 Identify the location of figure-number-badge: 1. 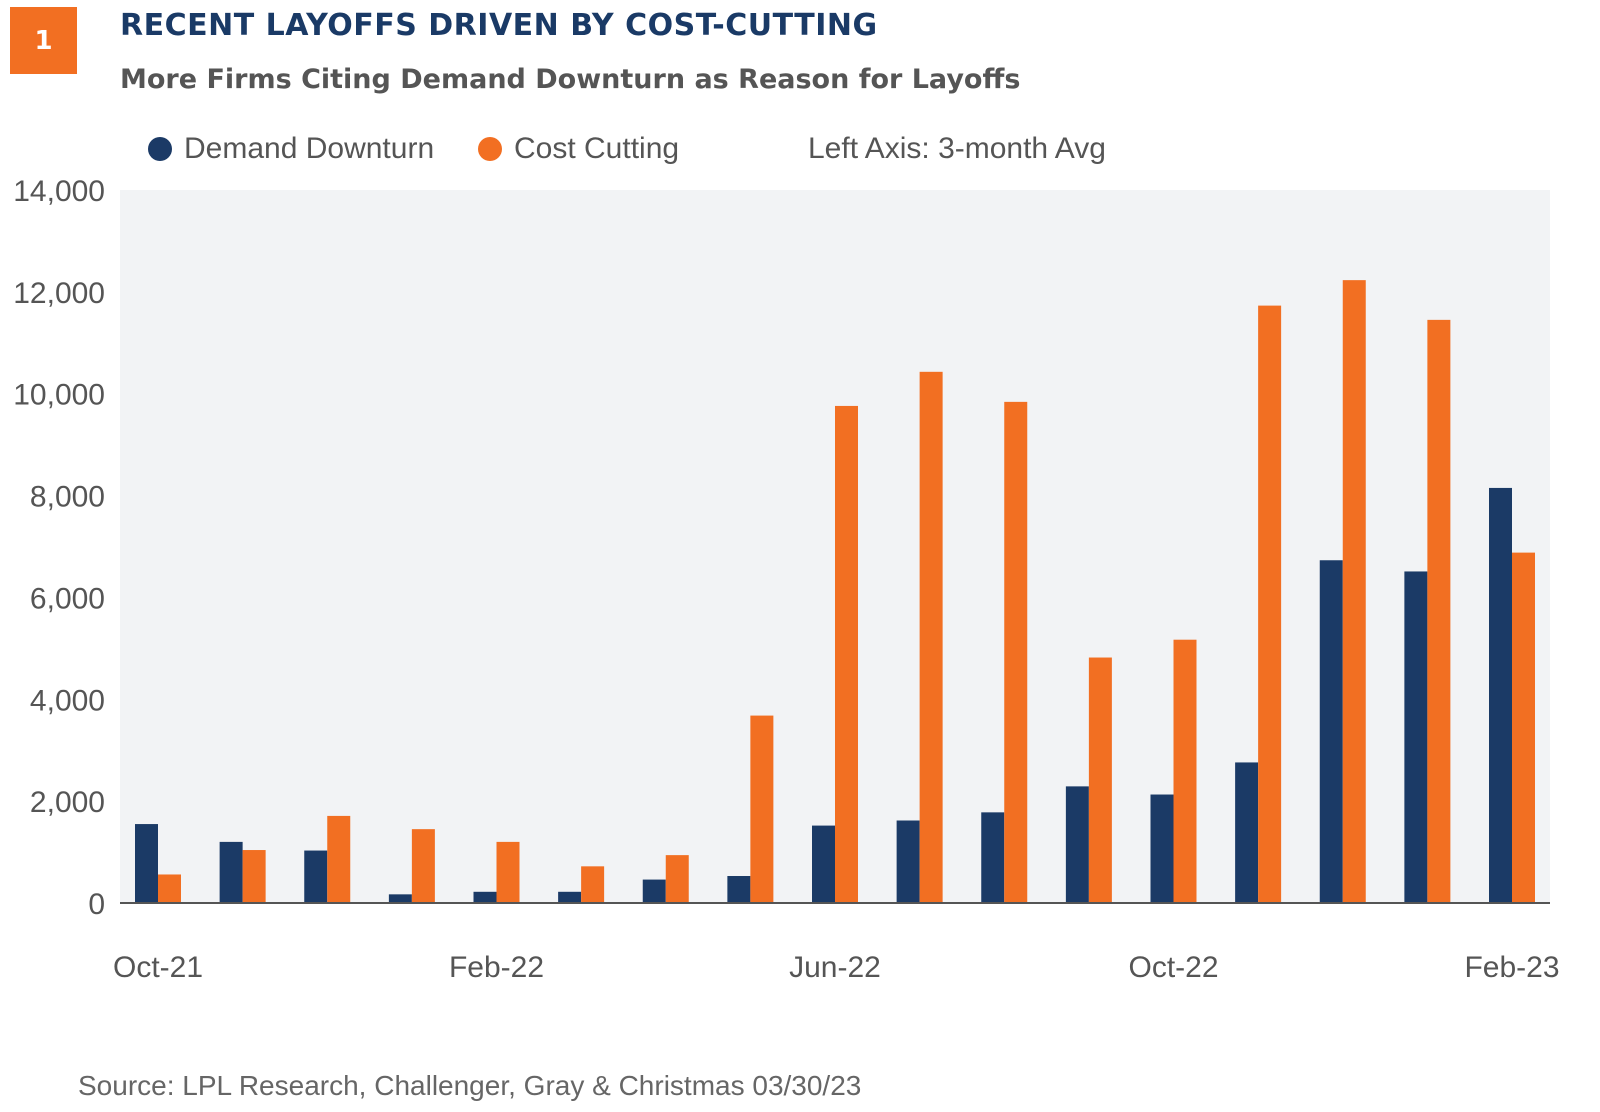
(43, 40).